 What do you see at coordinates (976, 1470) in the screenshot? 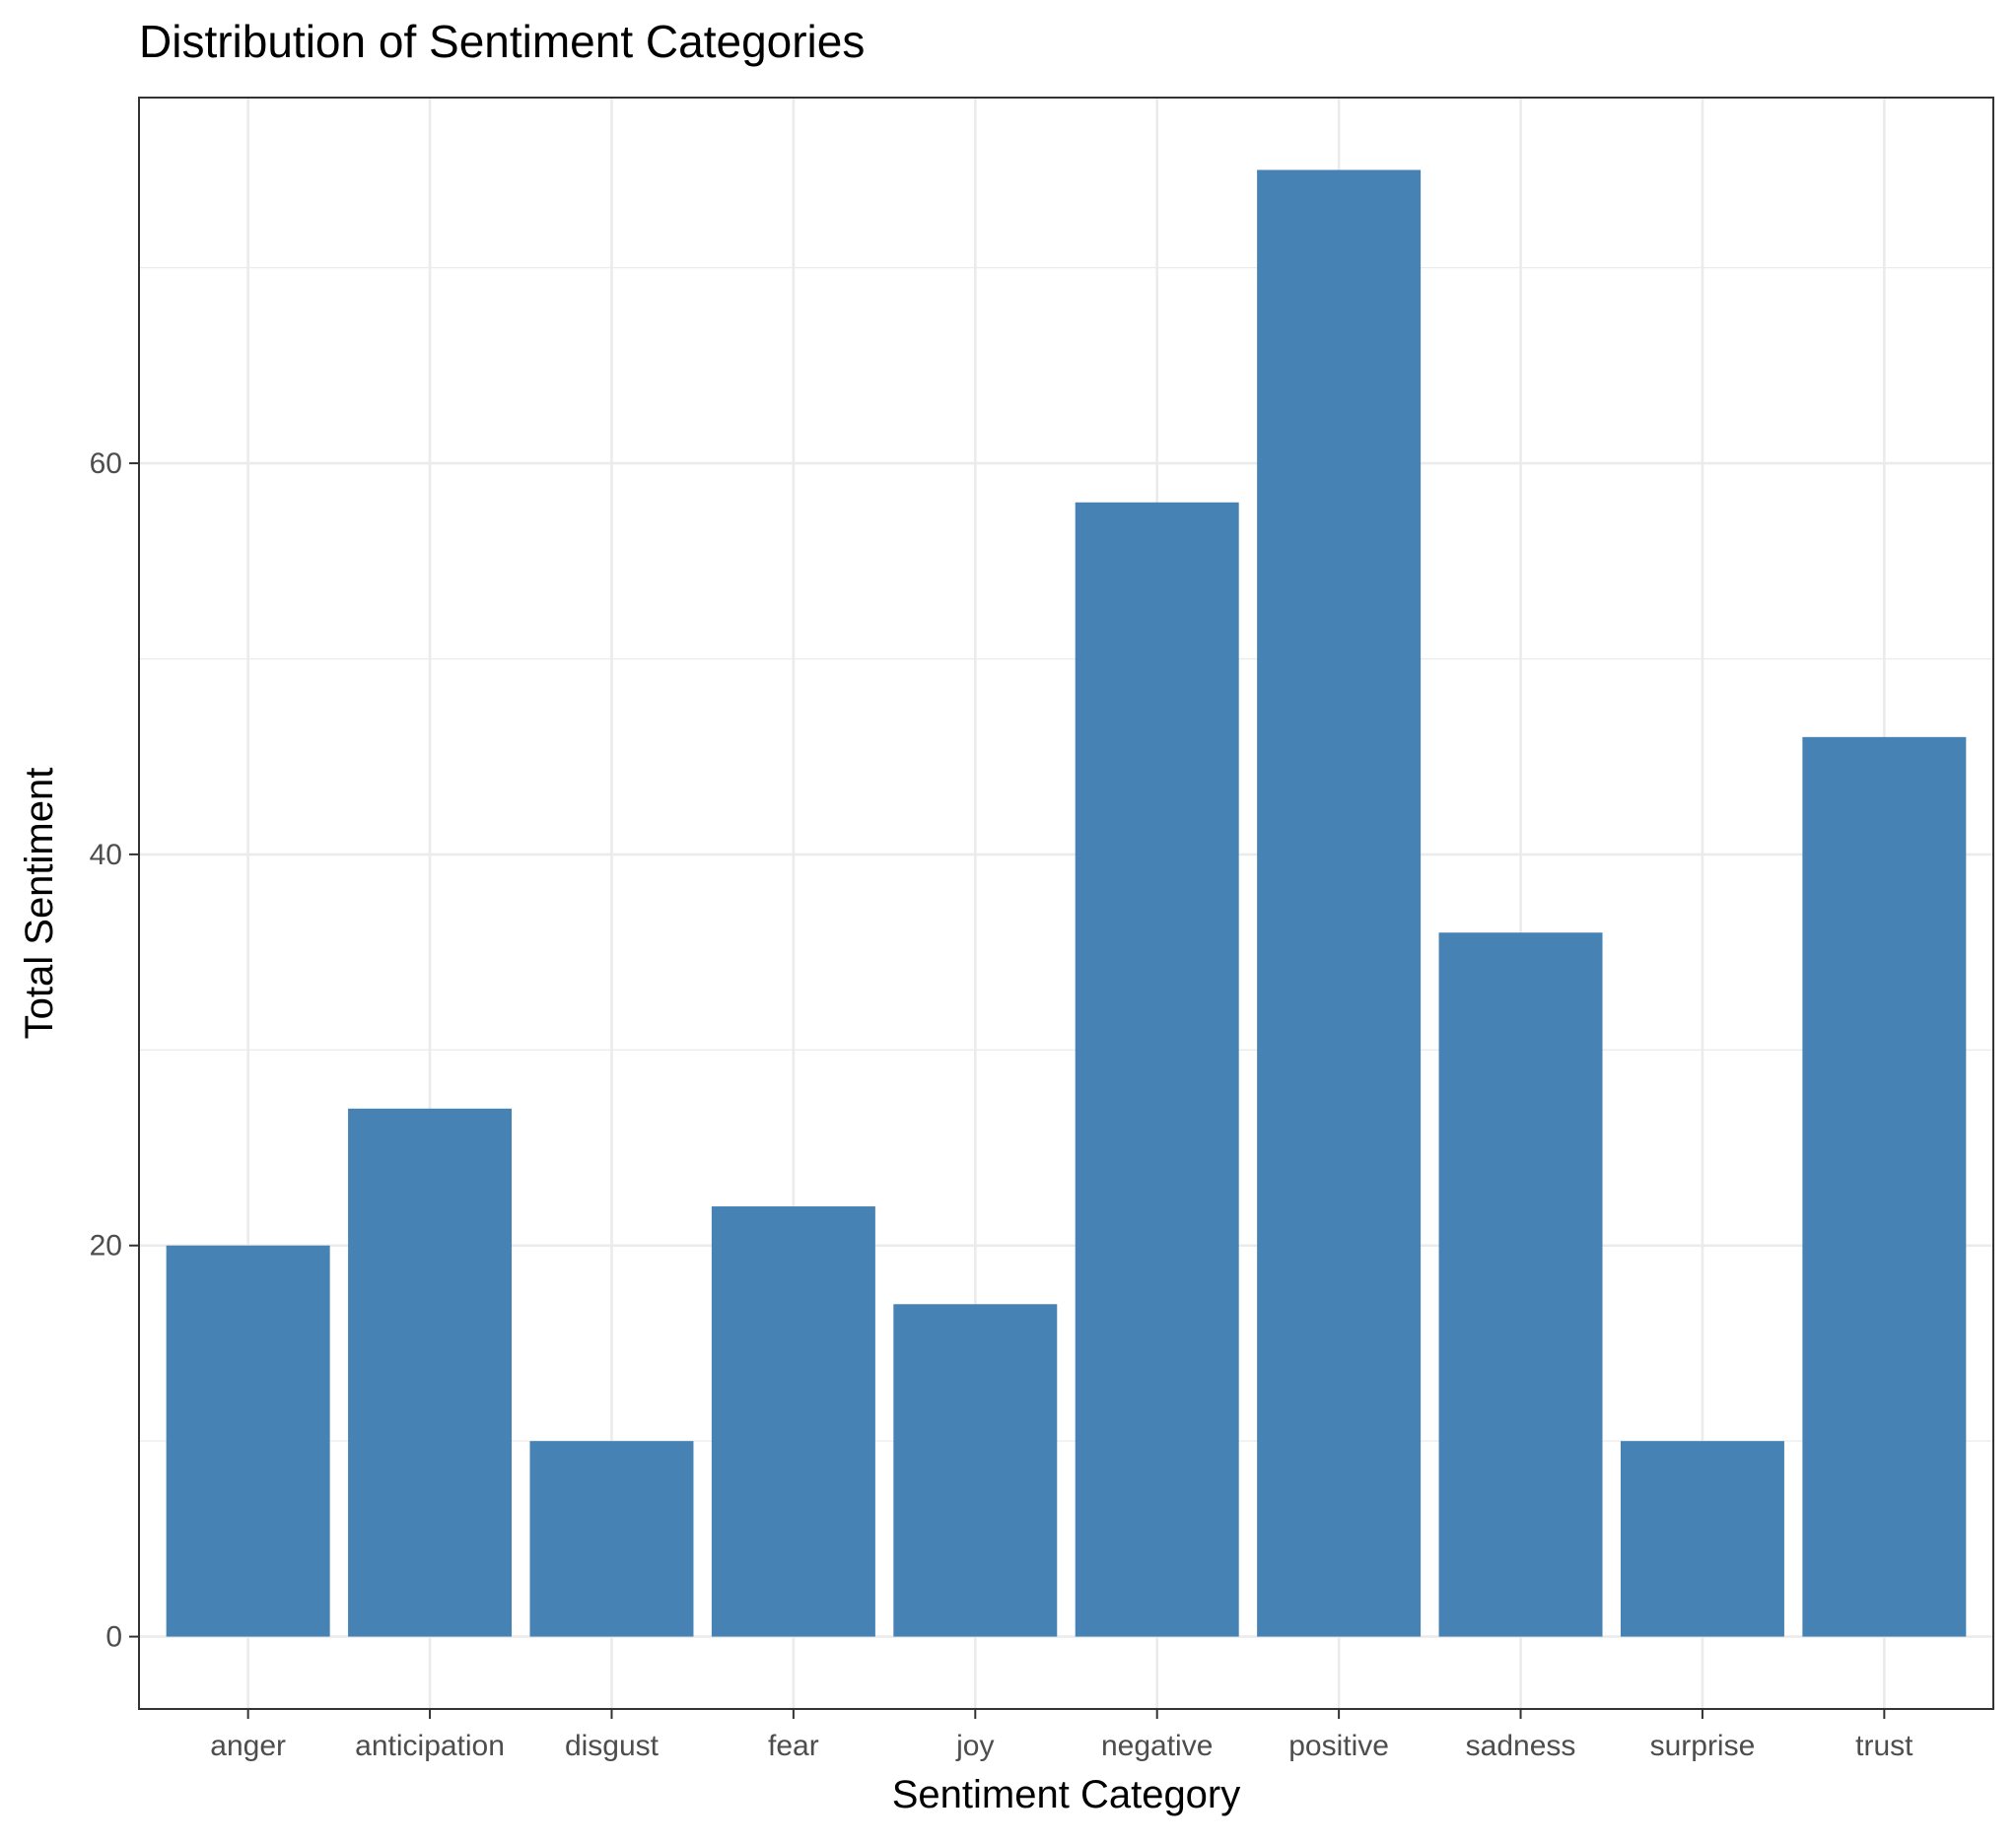
I see `bar-joy` at bounding box center [976, 1470].